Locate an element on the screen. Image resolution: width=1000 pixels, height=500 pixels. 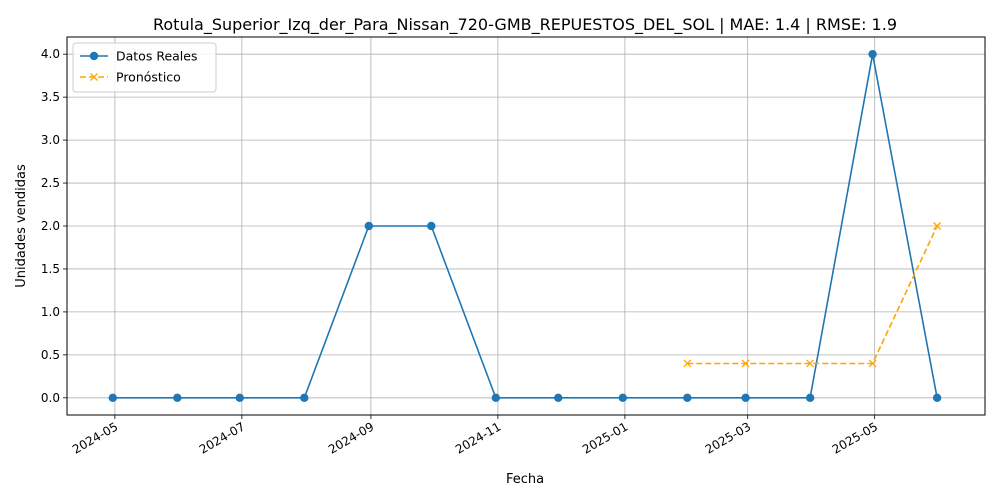
x-tick-label: 2024-07 is located at coordinates (222, 437).